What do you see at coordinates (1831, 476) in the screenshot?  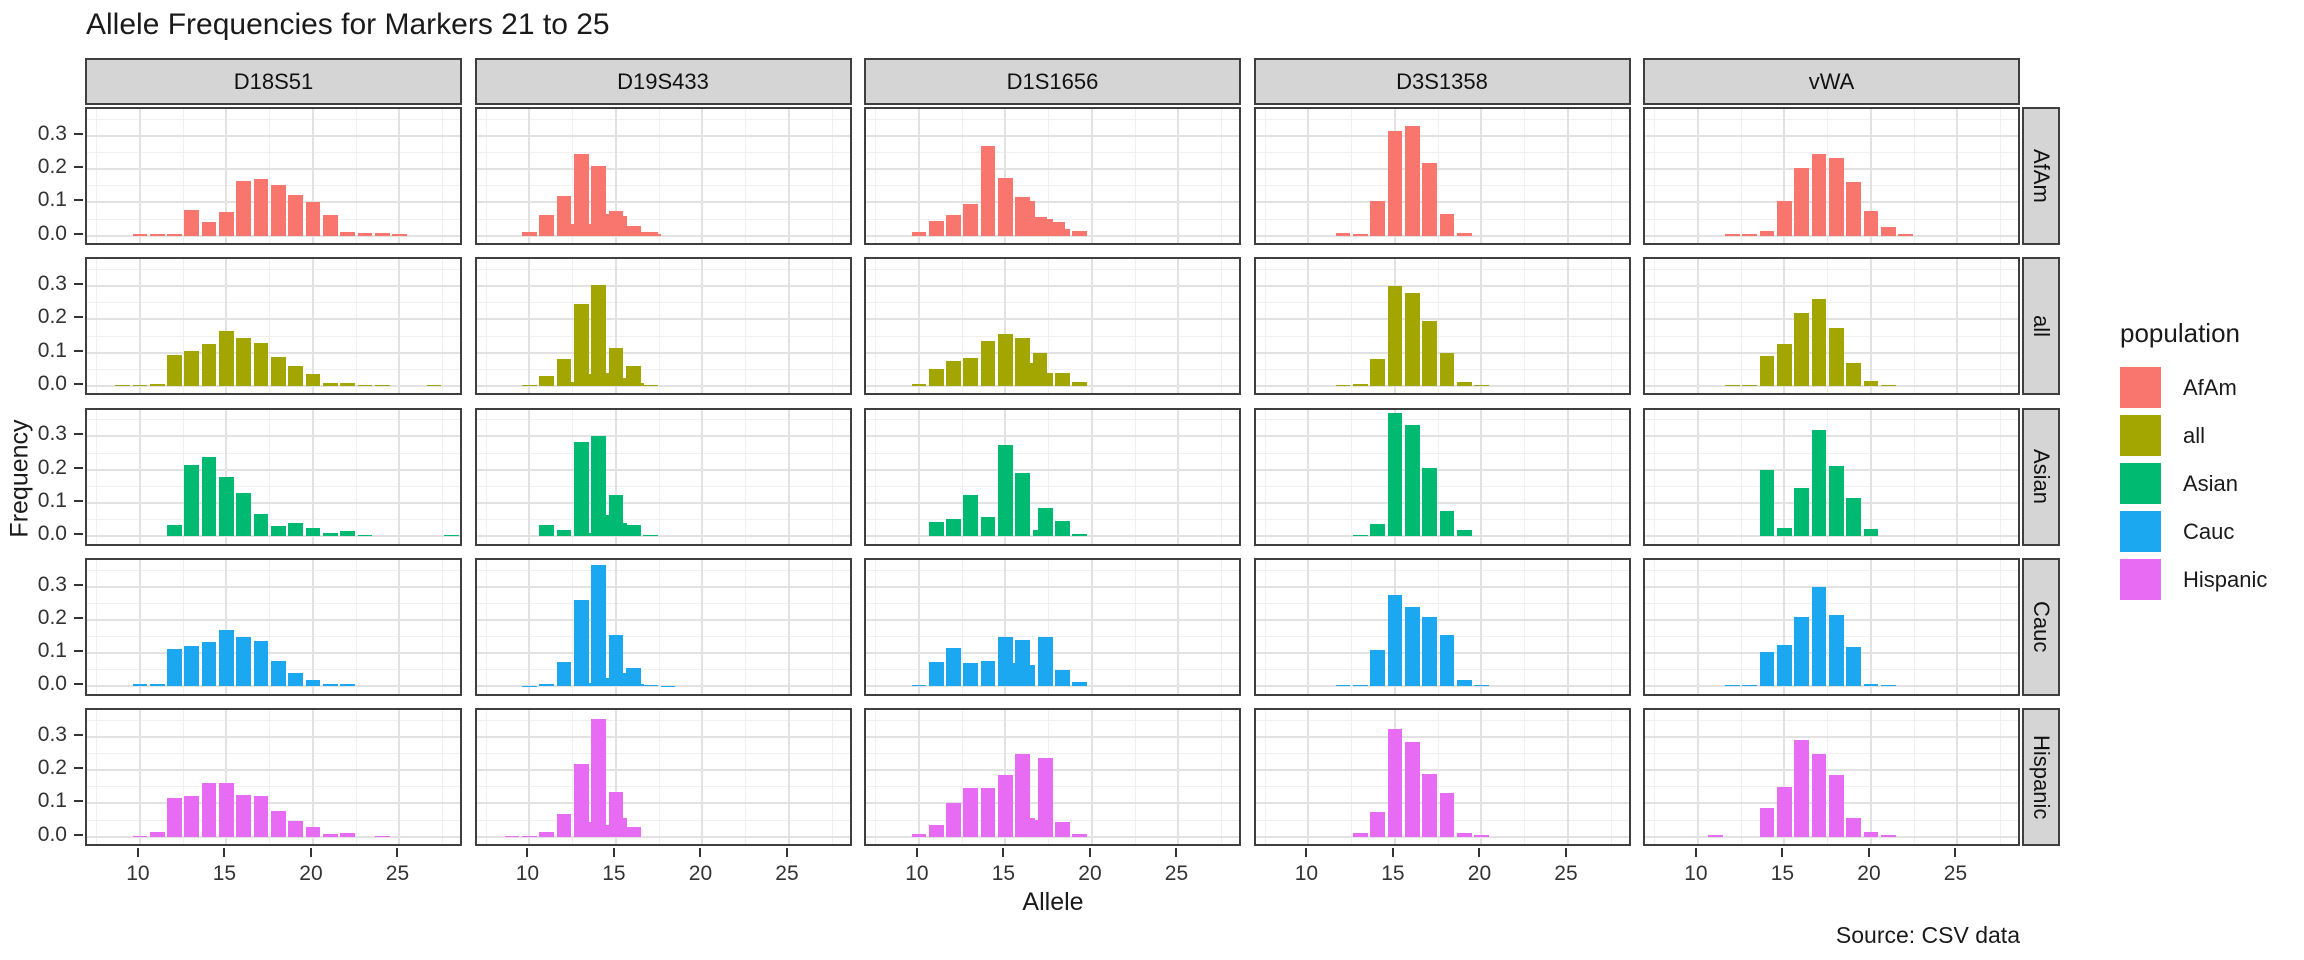 I see `panel-vWA-Asian` at bounding box center [1831, 476].